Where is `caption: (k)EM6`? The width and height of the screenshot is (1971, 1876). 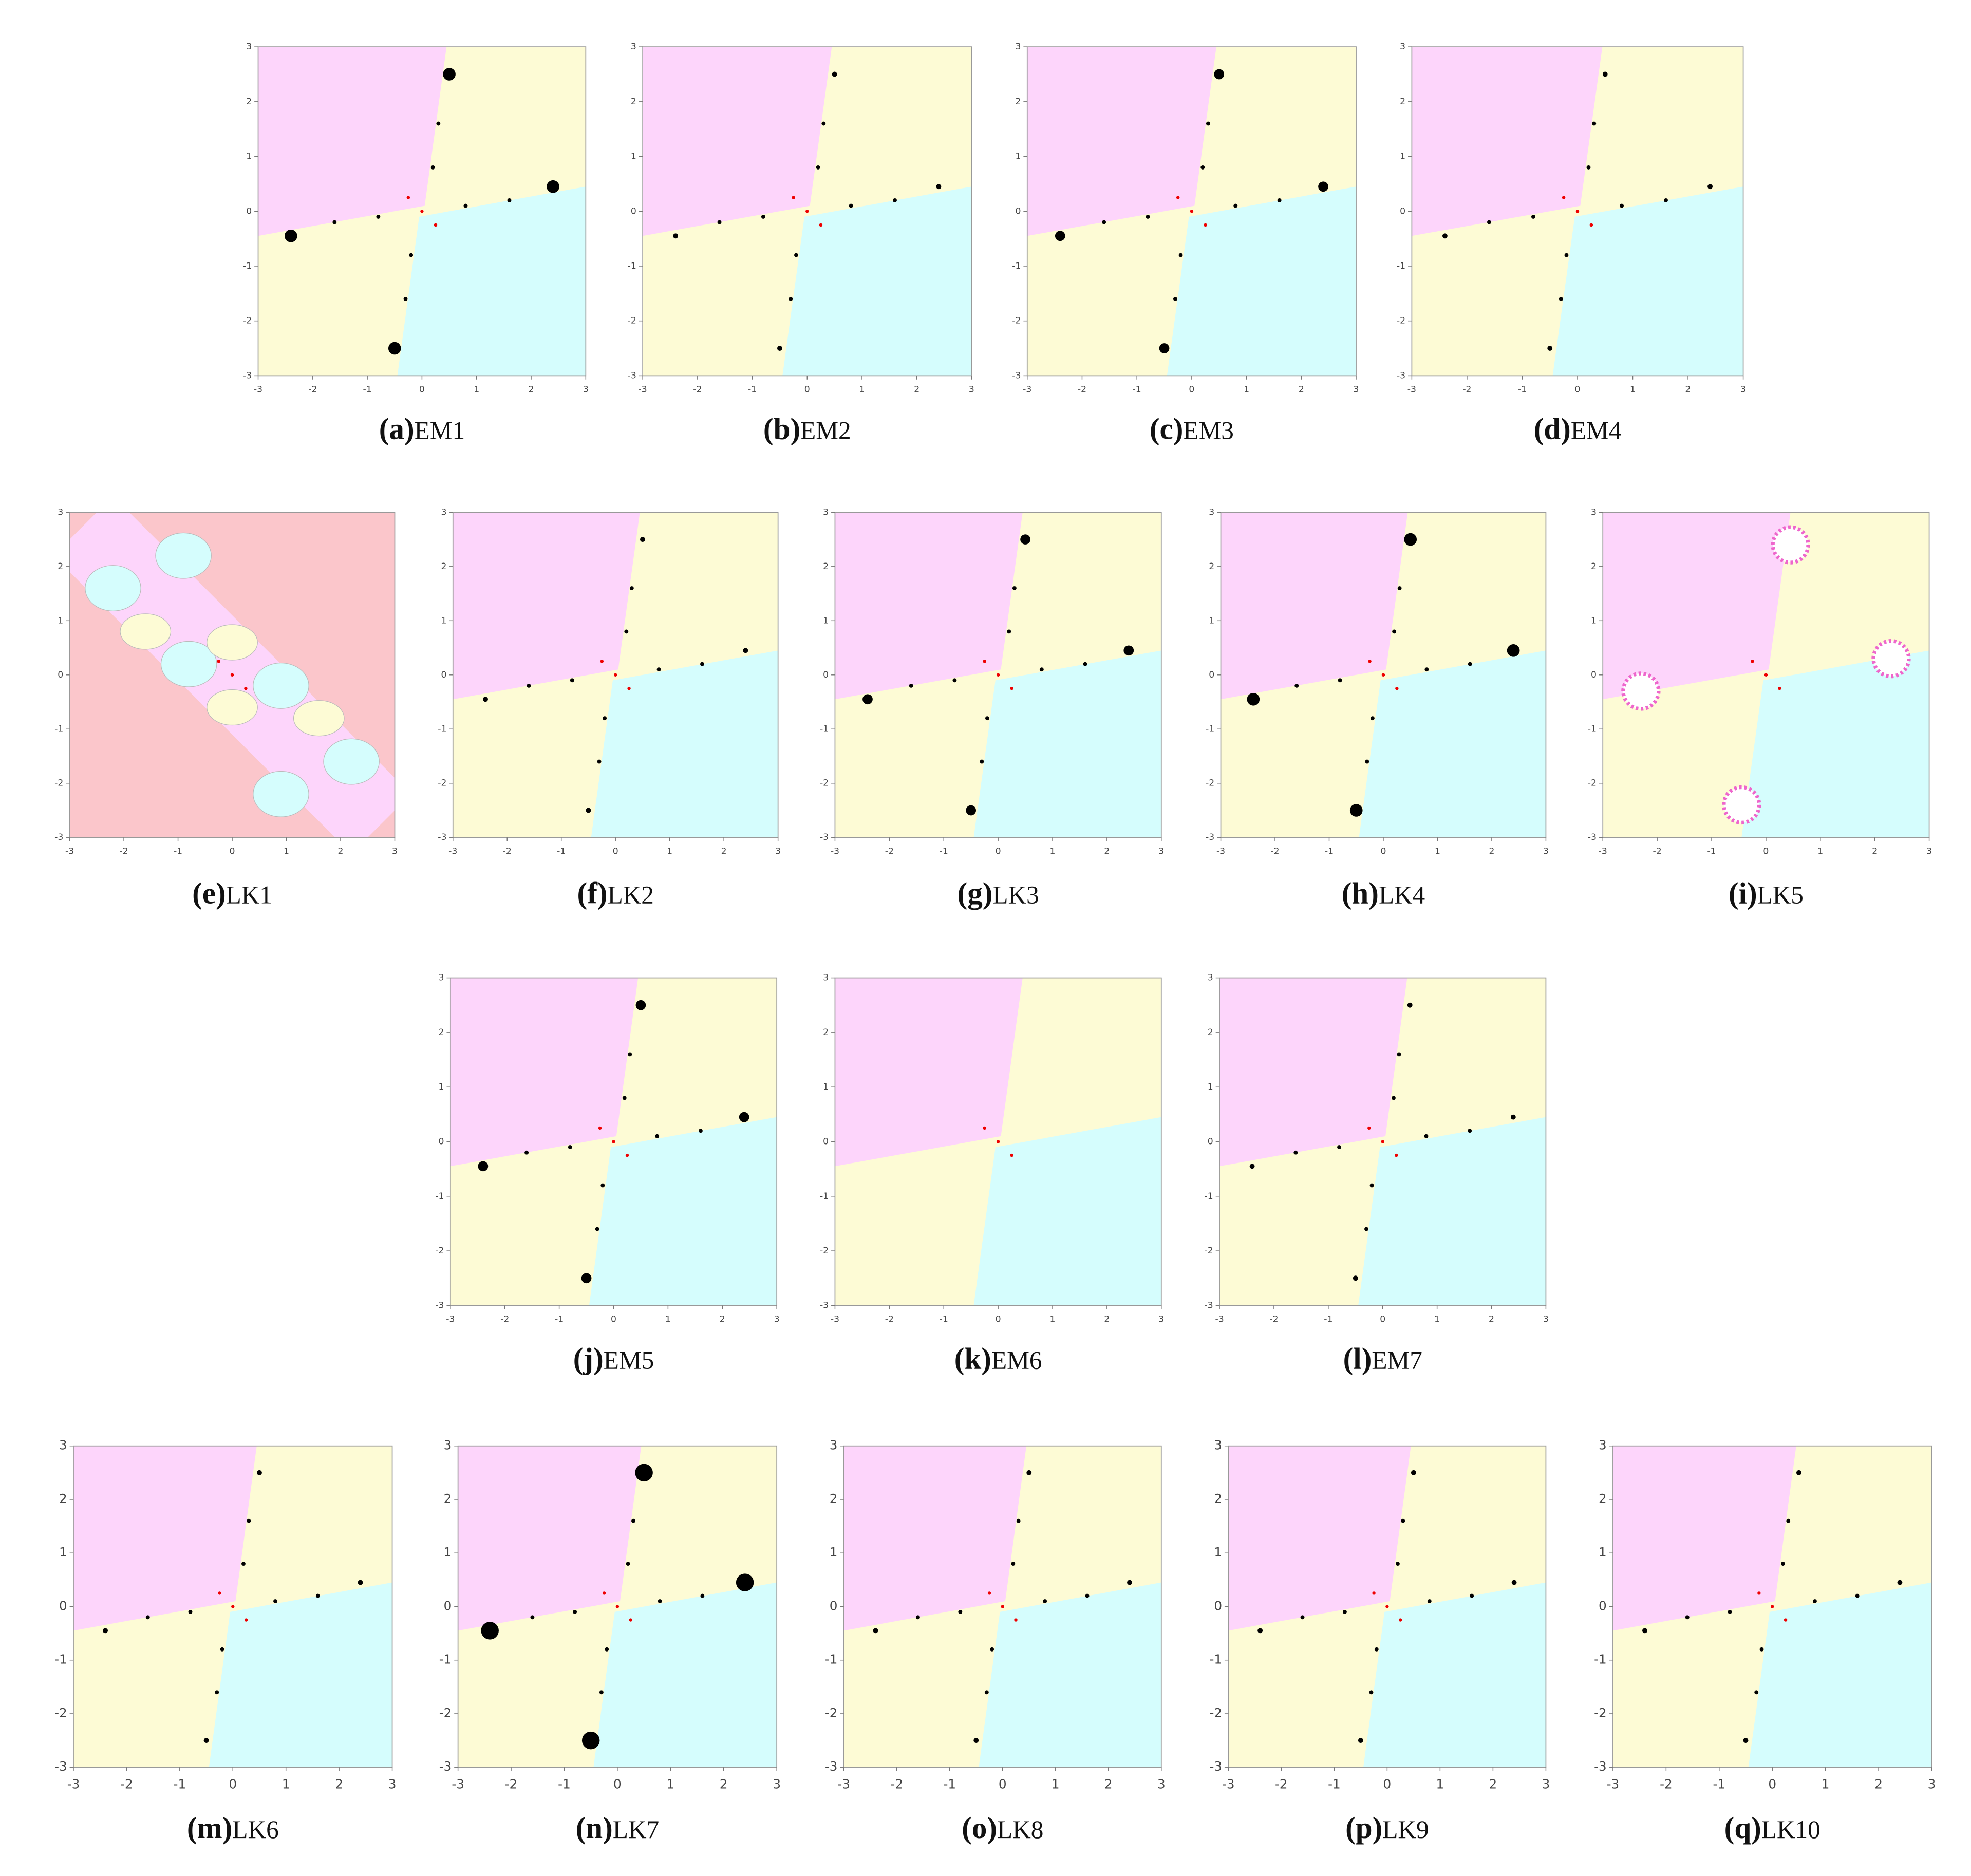 caption: (k)EM6 is located at coordinates (998, 1359).